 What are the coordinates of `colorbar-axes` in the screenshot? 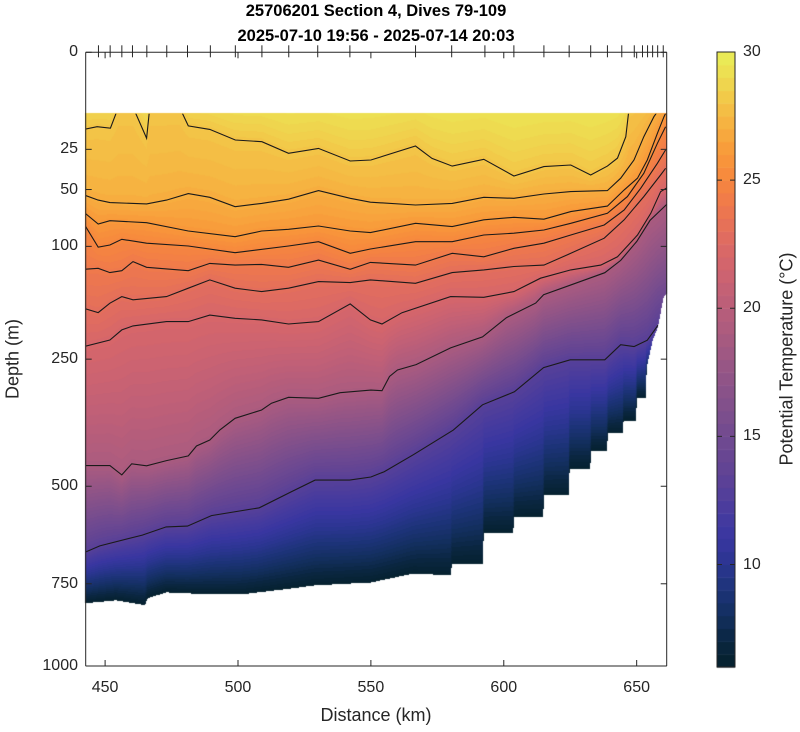 It's located at (726, 359).